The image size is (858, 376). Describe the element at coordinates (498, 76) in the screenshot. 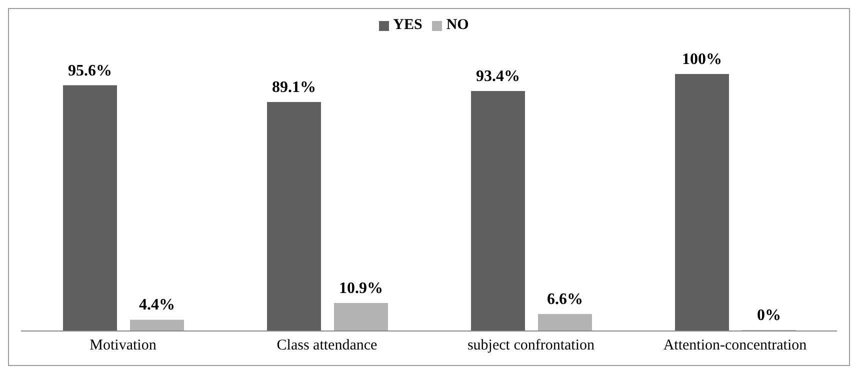

I see `data-label: 93.4%` at that location.